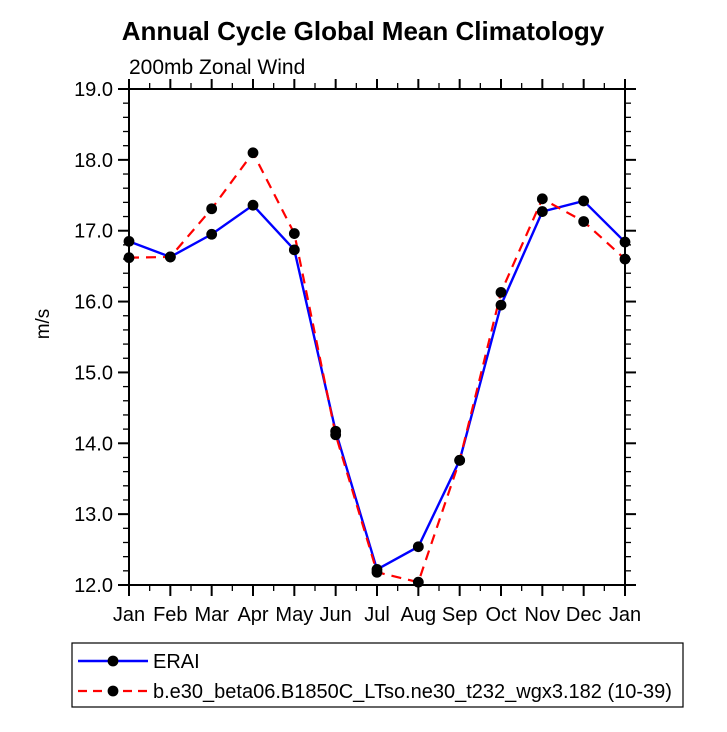 The height and width of the screenshot is (732, 727). What do you see at coordinates (363, 31) in the screenshot?
I see `chart-title: Annual Cycle Global Mean Climatology` at bounding box center [363, 31].